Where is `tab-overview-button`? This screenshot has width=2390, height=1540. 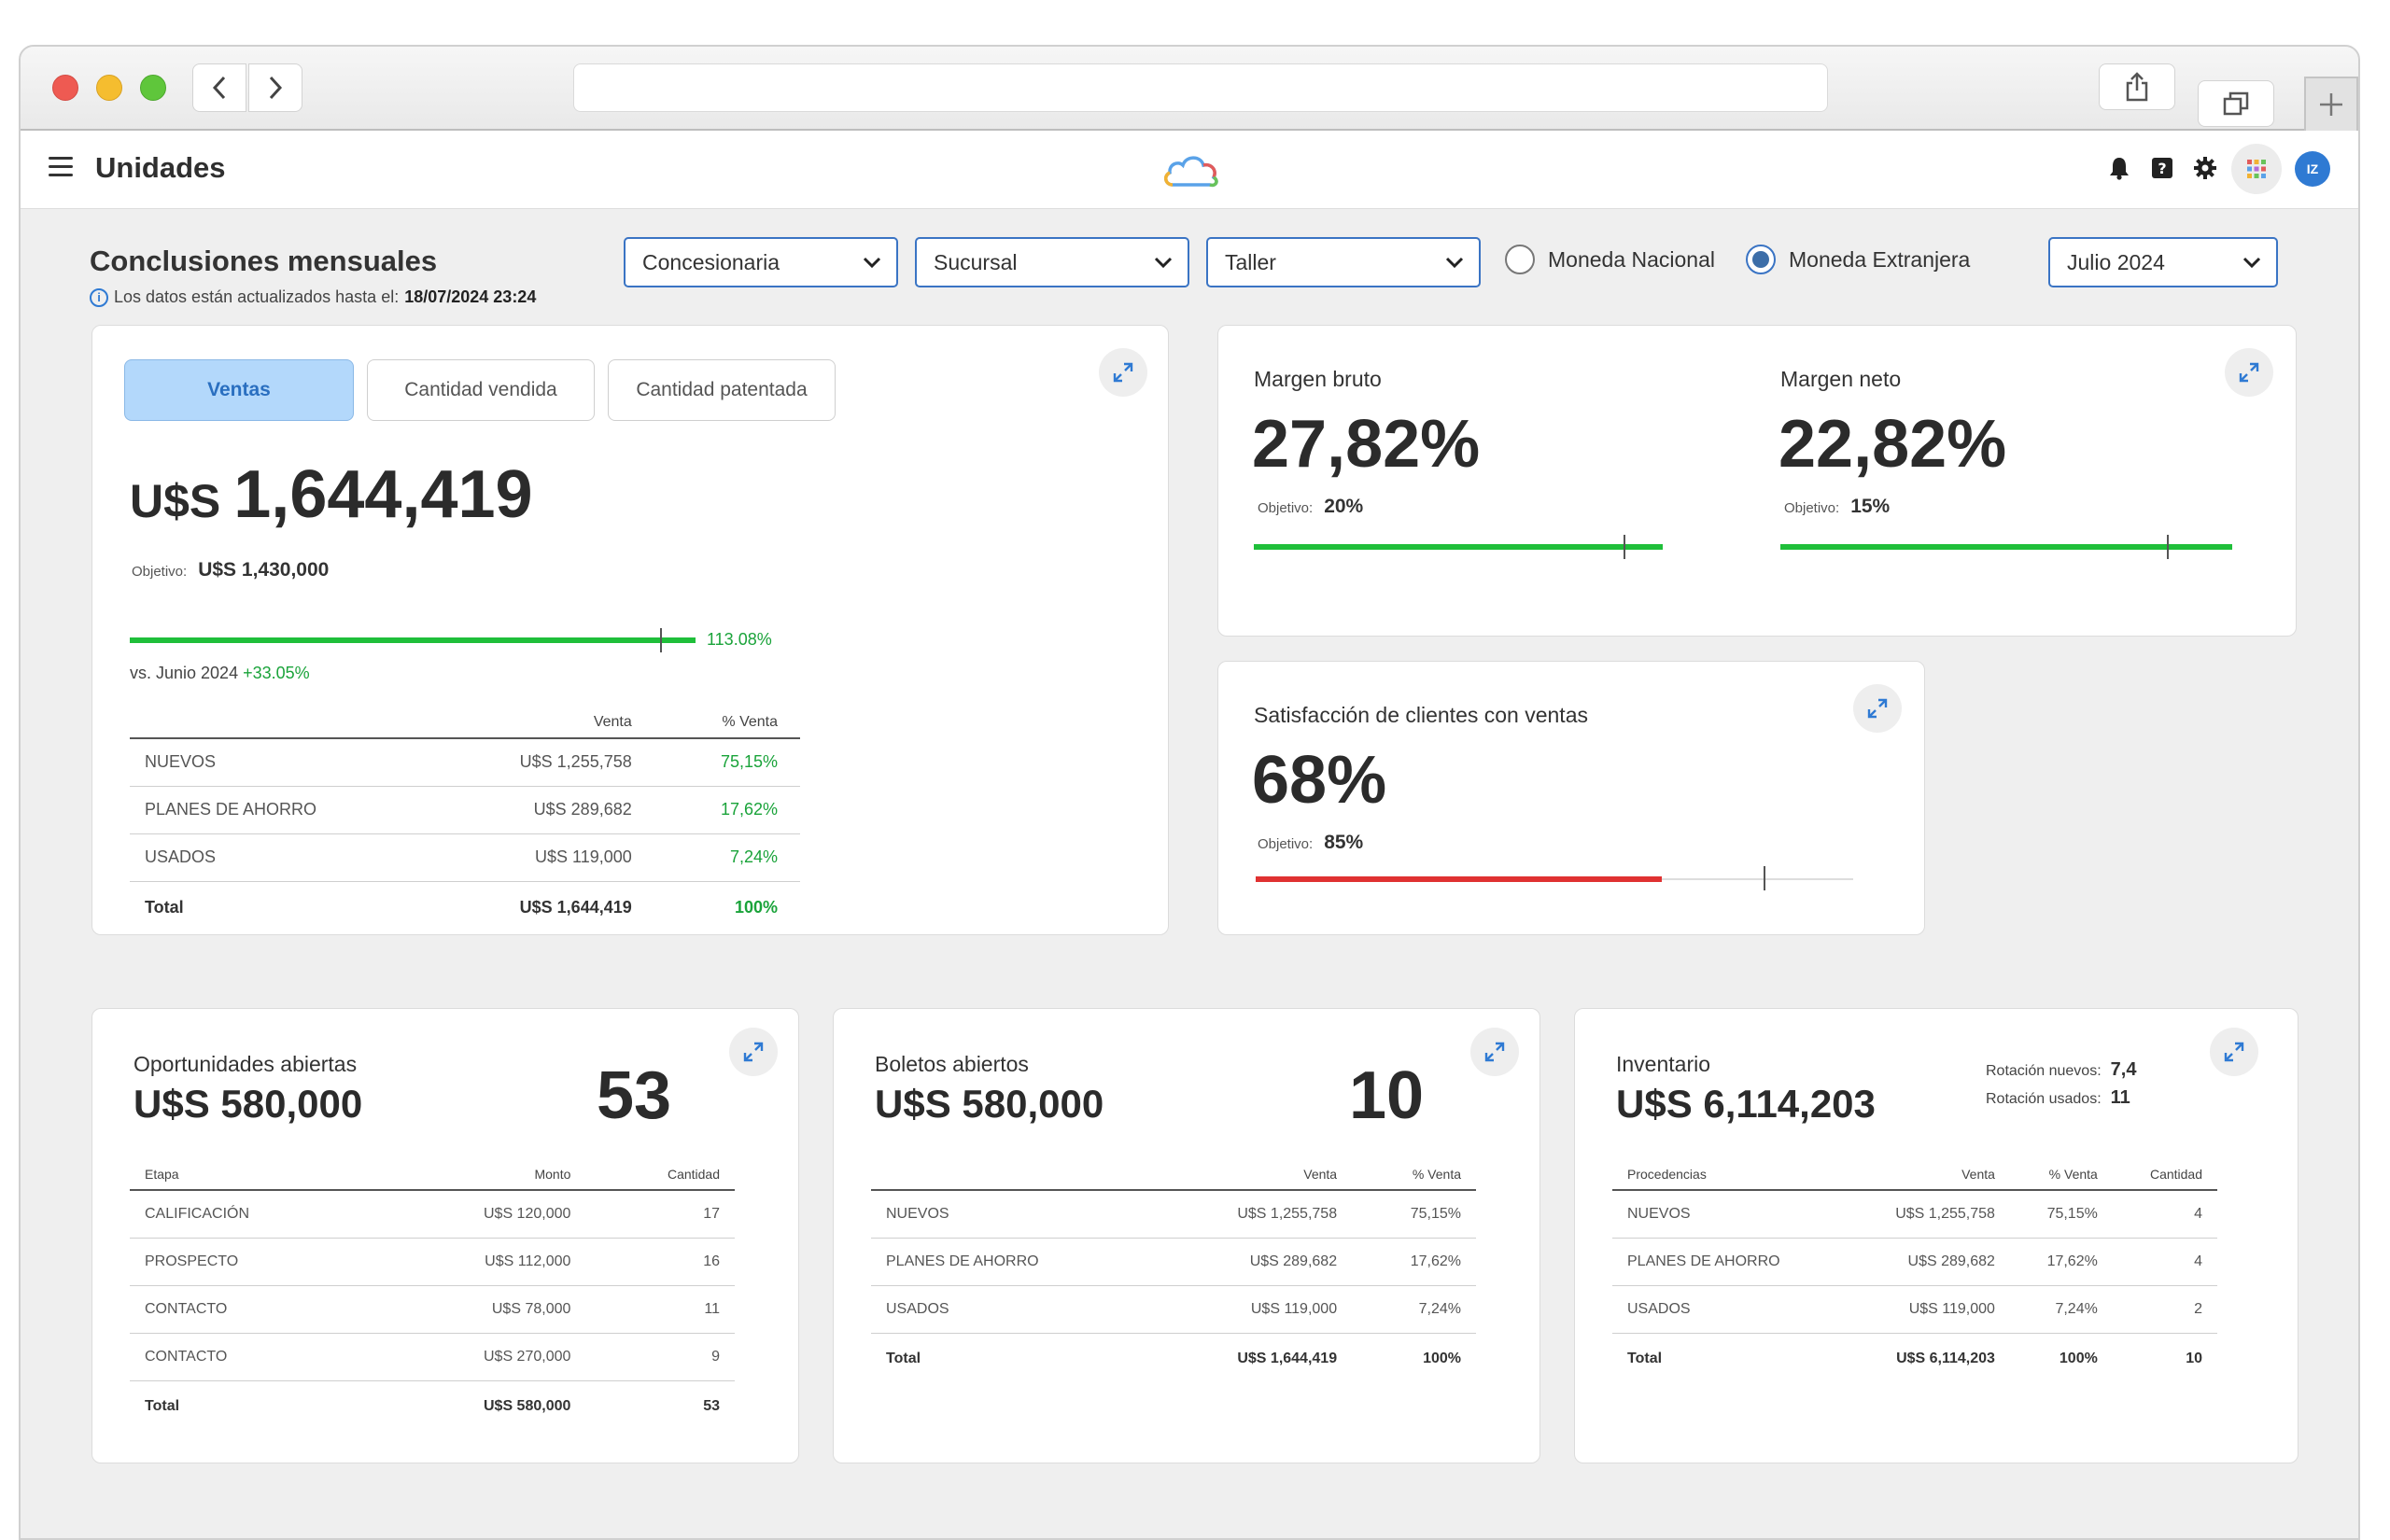 tab-overview-button is located at coordinates (2236, 103).